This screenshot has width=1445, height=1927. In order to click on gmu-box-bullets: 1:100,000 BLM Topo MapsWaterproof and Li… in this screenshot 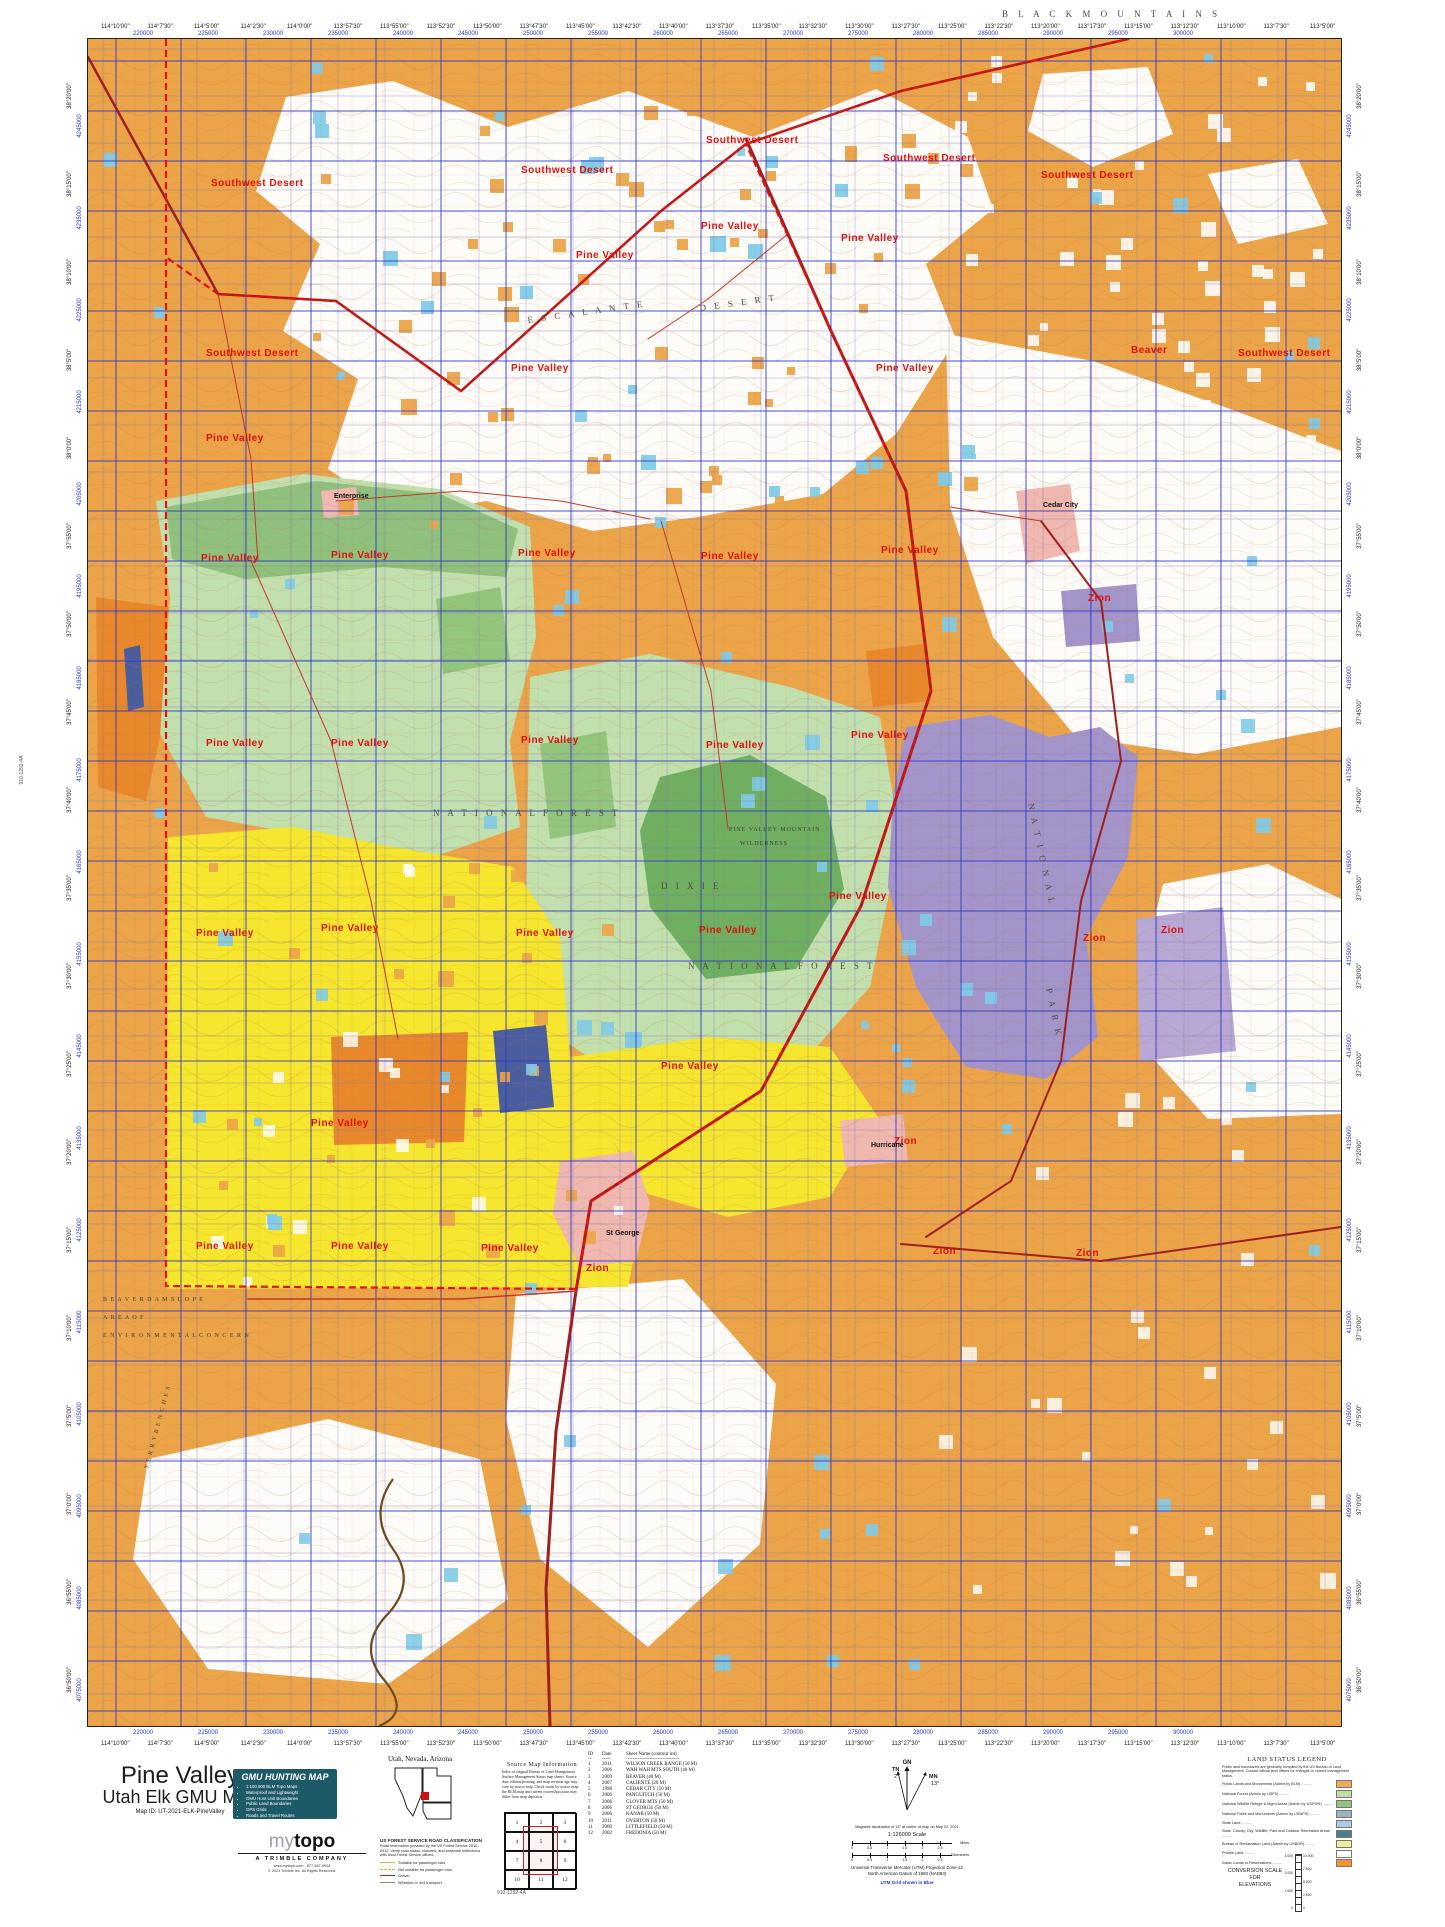, I will do `click(285, 1801)`.